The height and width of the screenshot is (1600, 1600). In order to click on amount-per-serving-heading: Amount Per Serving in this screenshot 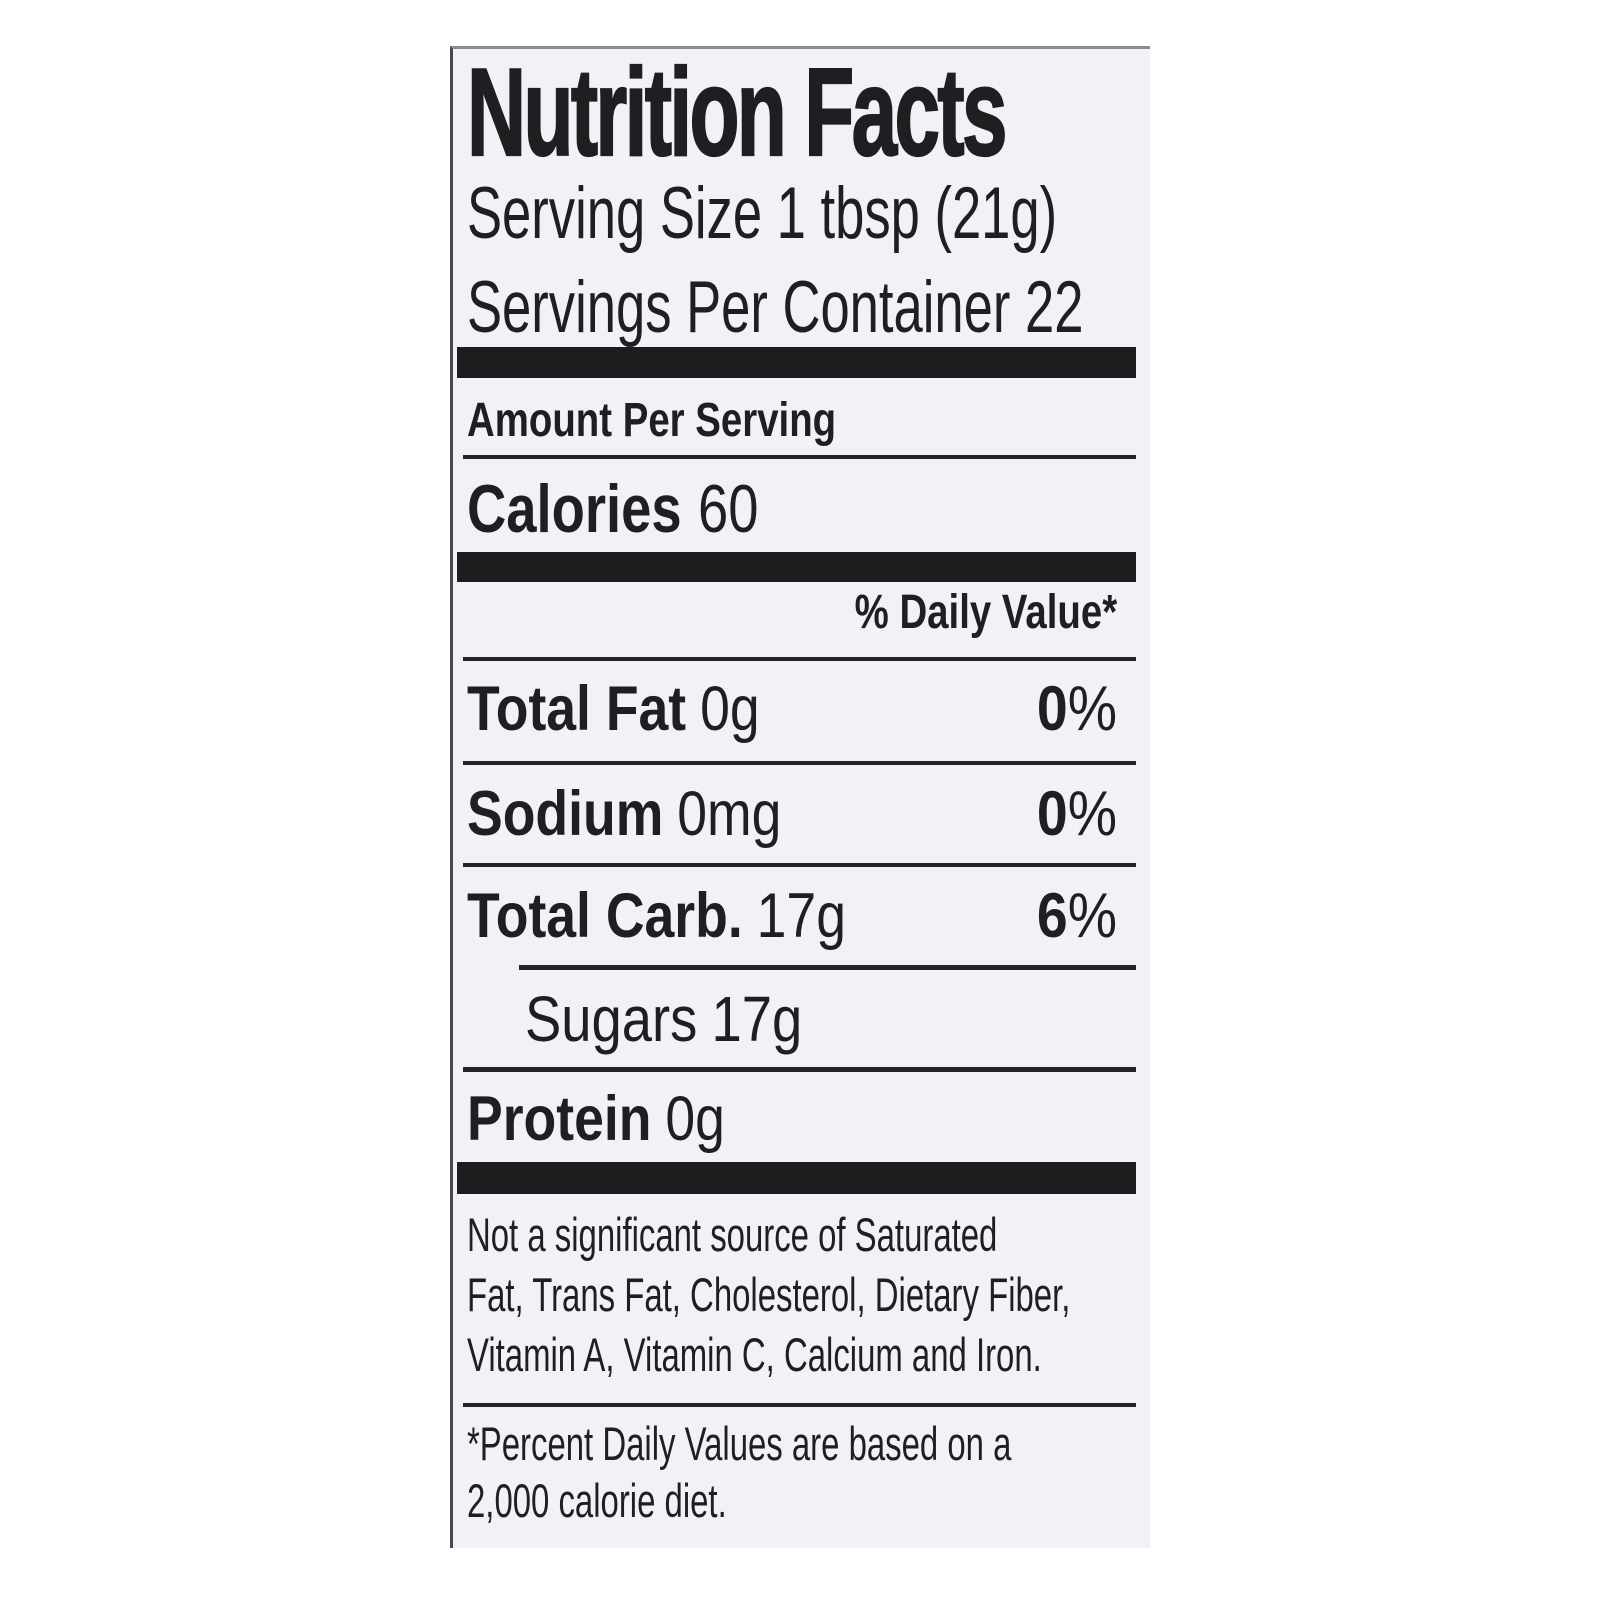, I will do `click(801, 421)`.